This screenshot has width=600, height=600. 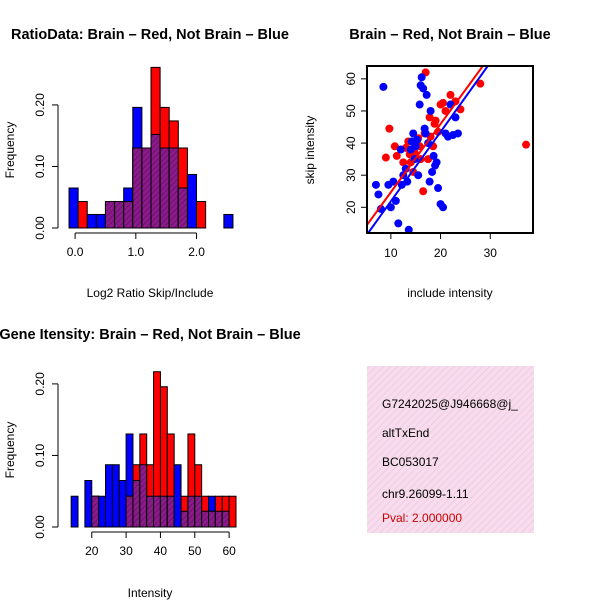 What do you see at coordinates (161, 551) in the screenshot?
I see `x-tick-label-2: 40` at bounding box center [161, 551].